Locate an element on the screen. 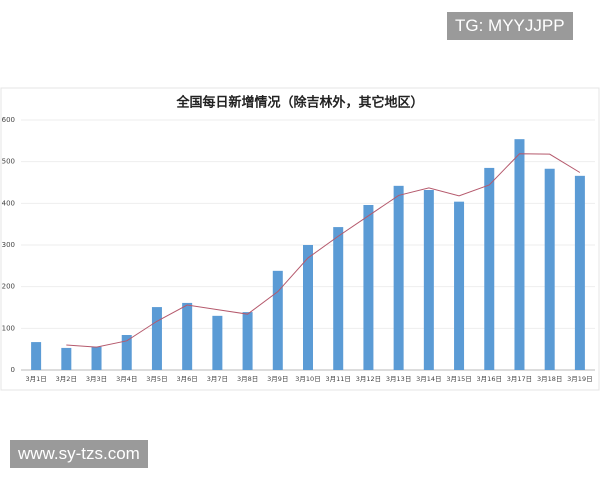 Image resolution: width=600 pixels, height=480 pixels. x-tick-label: 3月14日 is located at coordinates (428, 379).